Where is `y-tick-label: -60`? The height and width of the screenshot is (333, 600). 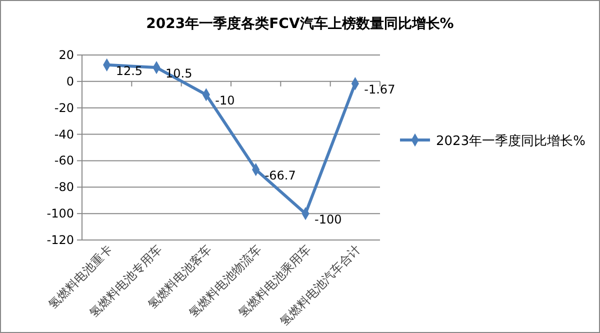
y-tick-label: -60 is located at coordinates (64, 161).